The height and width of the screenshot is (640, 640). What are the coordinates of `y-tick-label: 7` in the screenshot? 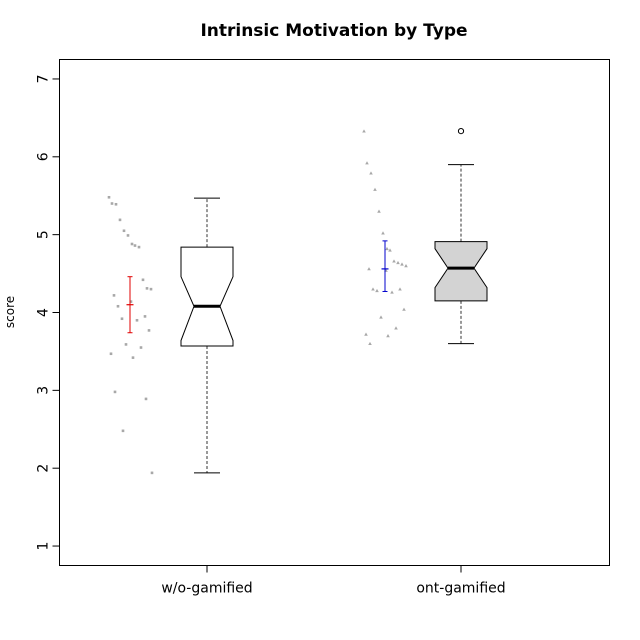 It's located at (44, 79).